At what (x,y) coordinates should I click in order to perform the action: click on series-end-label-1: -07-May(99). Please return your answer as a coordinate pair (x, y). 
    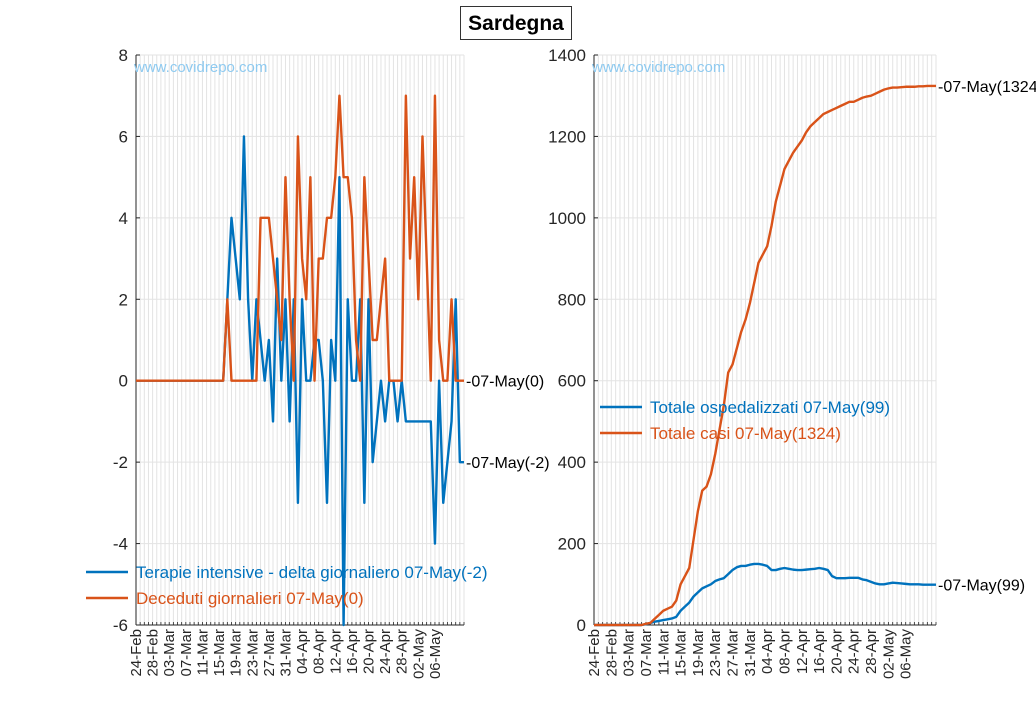
    Looking at the image, I should click on (981, 586).